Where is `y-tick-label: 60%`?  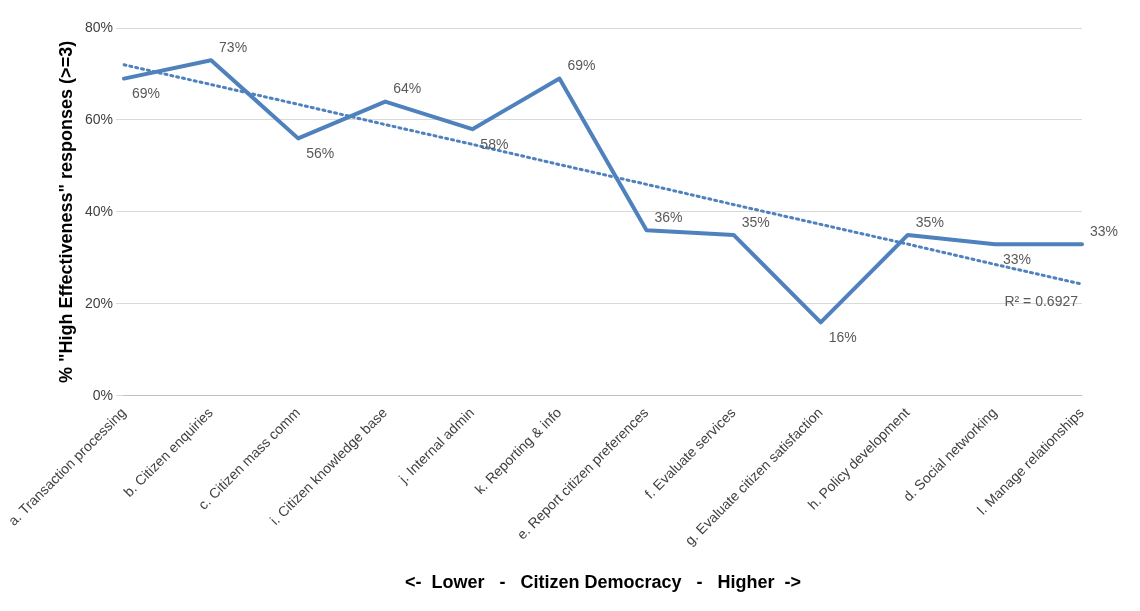
y-tick-label: 60% is located at coordinates (98, 118).